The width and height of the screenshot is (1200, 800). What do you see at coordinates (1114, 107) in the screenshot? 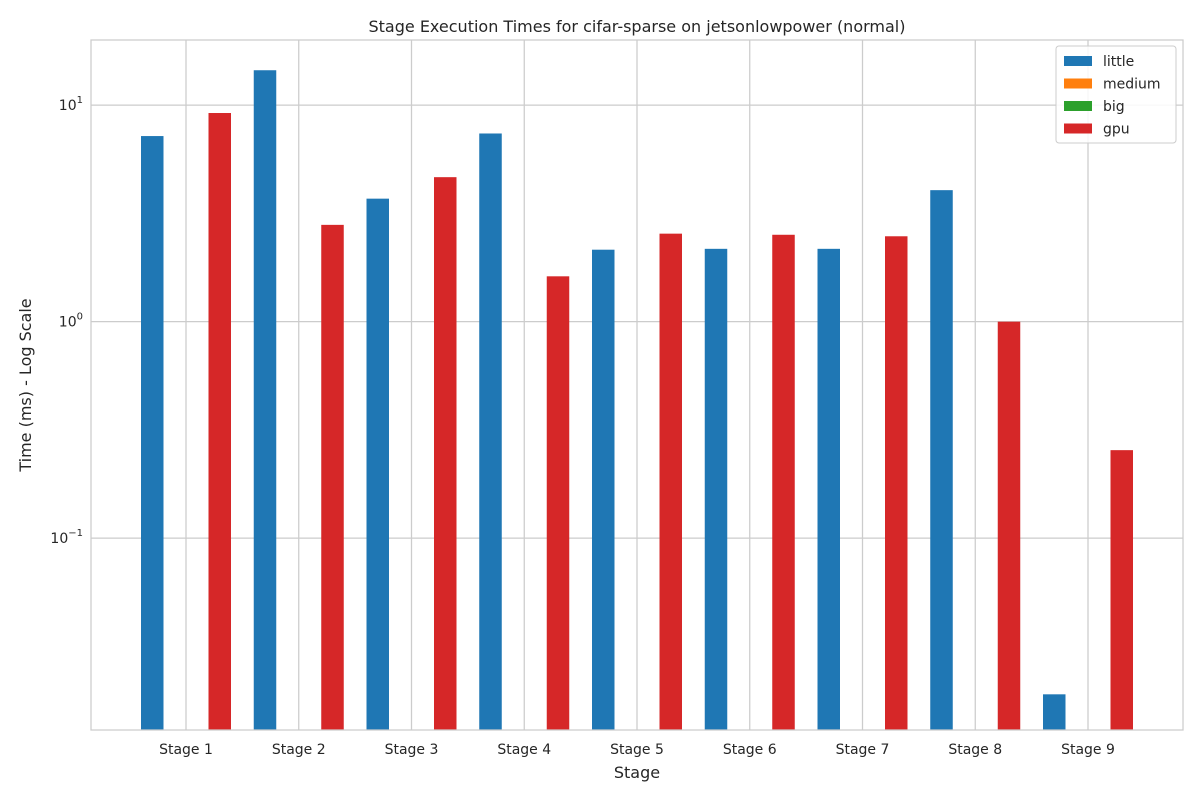
I see `legend-label-big: big` at bounding box center [1114, 107].